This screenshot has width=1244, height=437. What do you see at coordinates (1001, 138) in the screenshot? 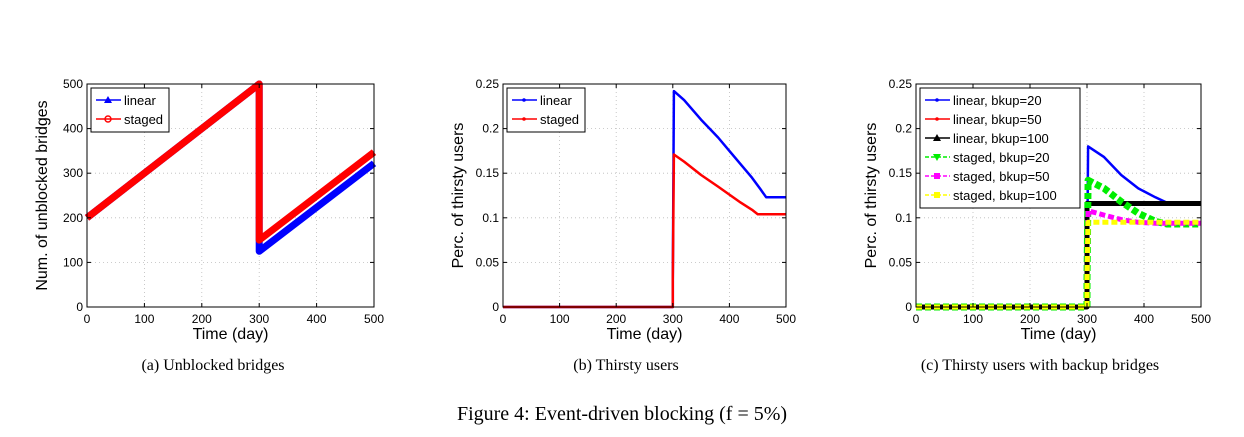
I see `legend-label: linear, bkup=100` at bounding box center [1001, 138].